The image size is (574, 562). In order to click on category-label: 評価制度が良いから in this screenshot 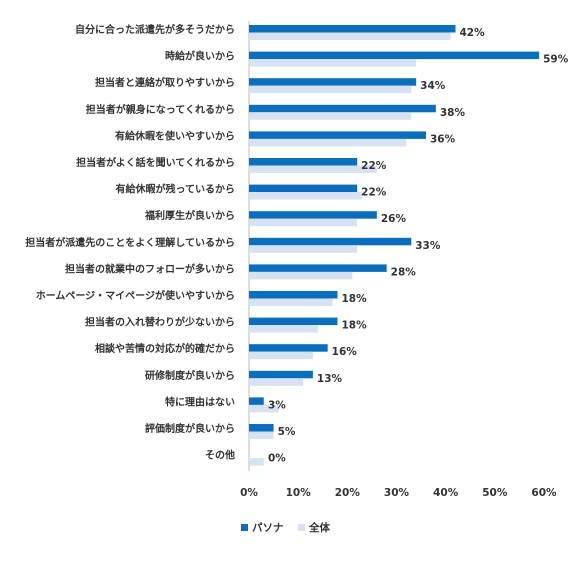, I will do `click(190, 428)`.